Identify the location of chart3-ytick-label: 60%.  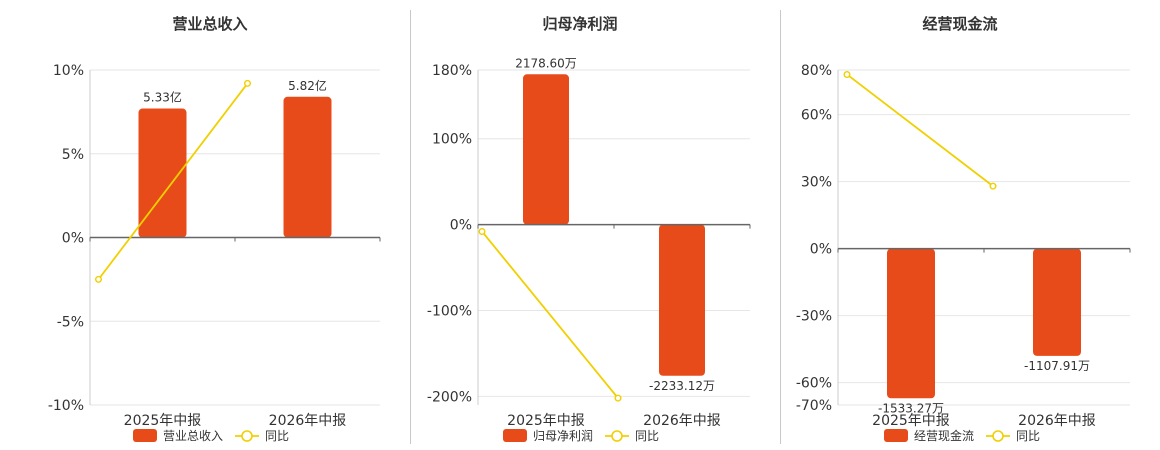
(816, 116).